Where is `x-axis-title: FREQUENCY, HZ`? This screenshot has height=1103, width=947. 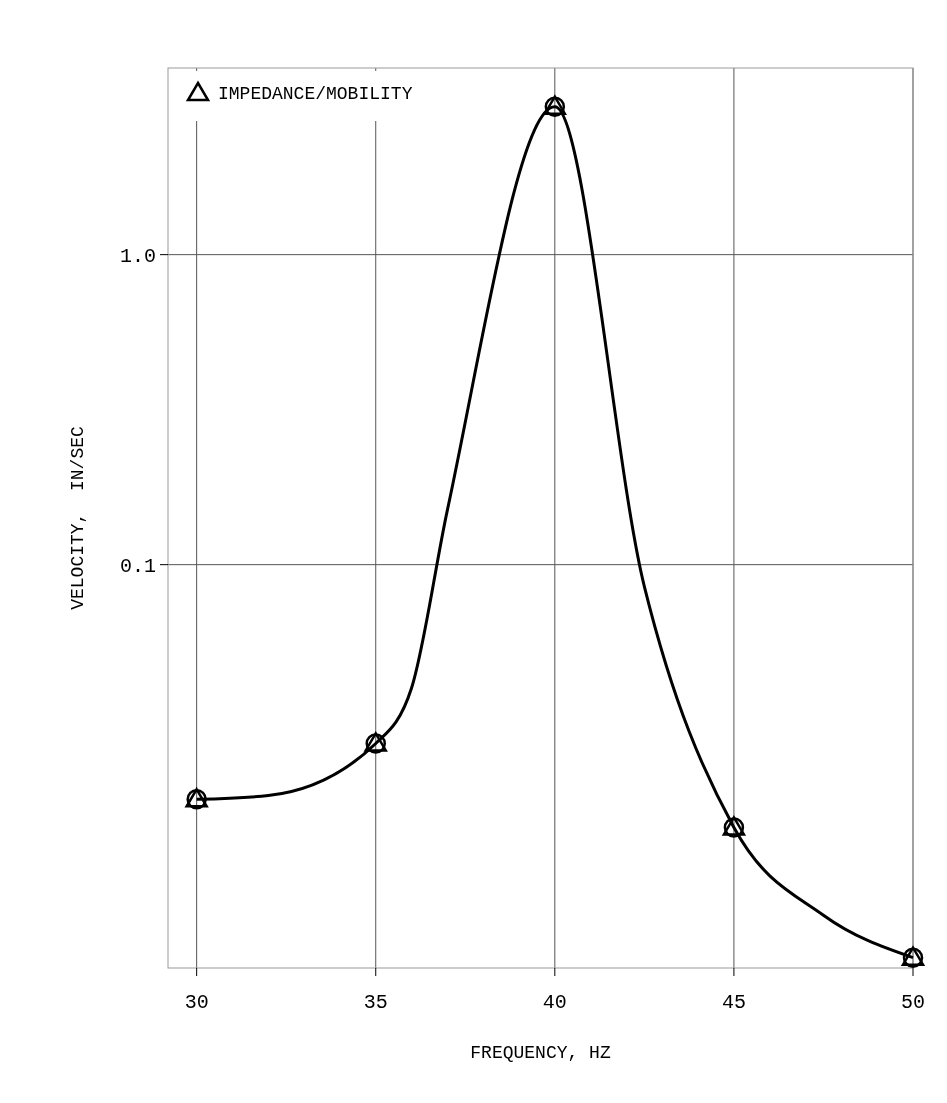 x-axis-title: FREQUENCY, HZ is located at coordinates (540, 1053).